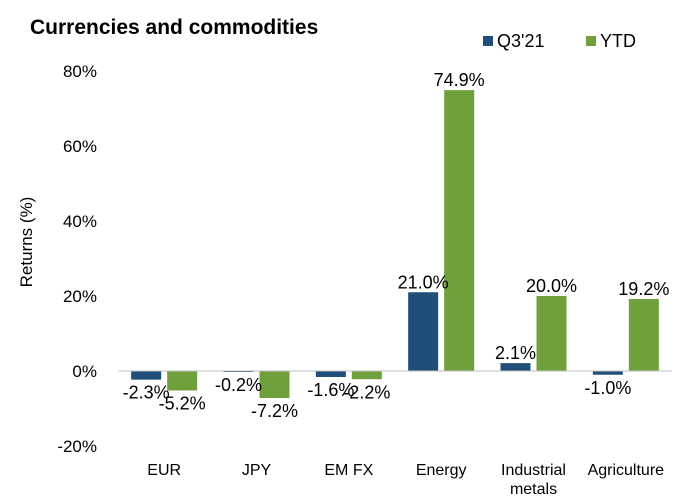 The width and height of the screenshot is (683, 504). Describe the element at coordinates (330, 390) in the screenshot. I see `value-label: -1.6%` at that location.